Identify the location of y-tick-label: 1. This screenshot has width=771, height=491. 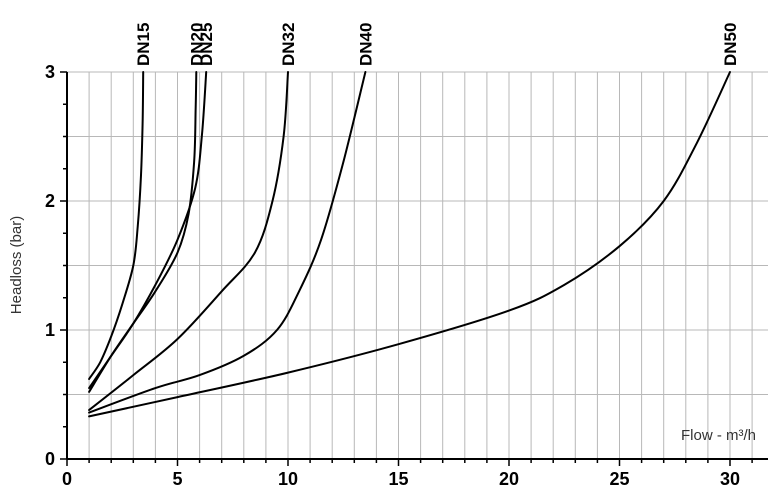
(50, 330).